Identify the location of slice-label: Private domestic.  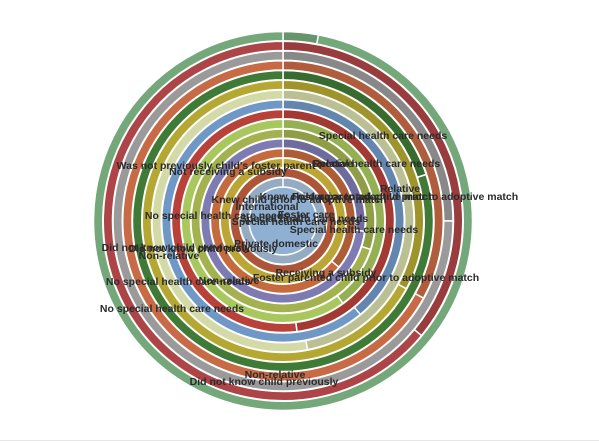
(276, 244).